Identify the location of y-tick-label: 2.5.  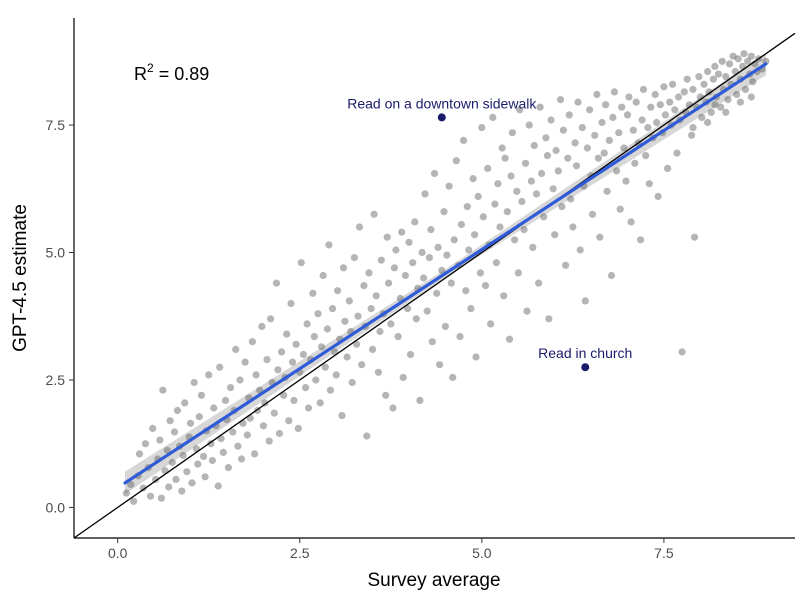
(56, 380).